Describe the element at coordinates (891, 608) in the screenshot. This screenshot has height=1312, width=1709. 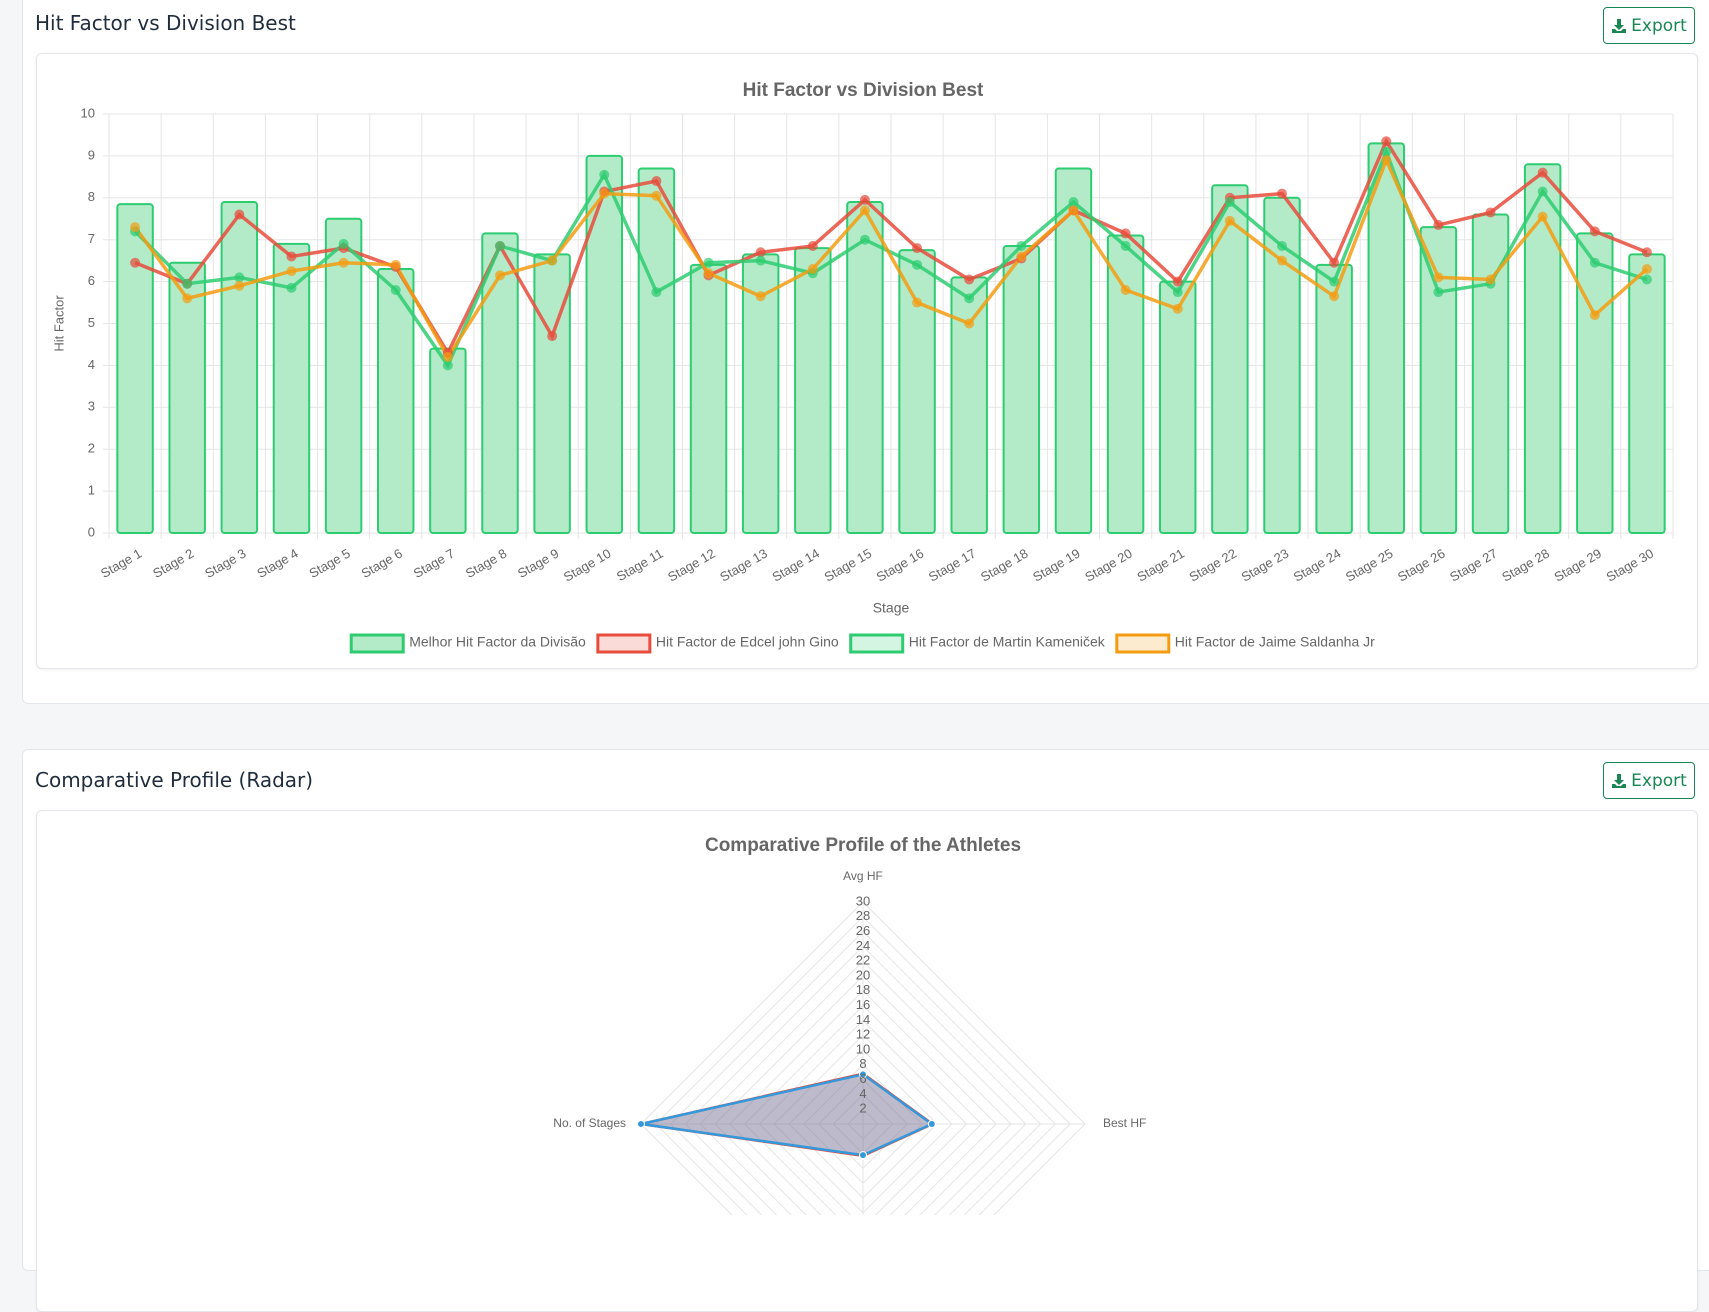
I see `x-axis-title: Stage` at that location.